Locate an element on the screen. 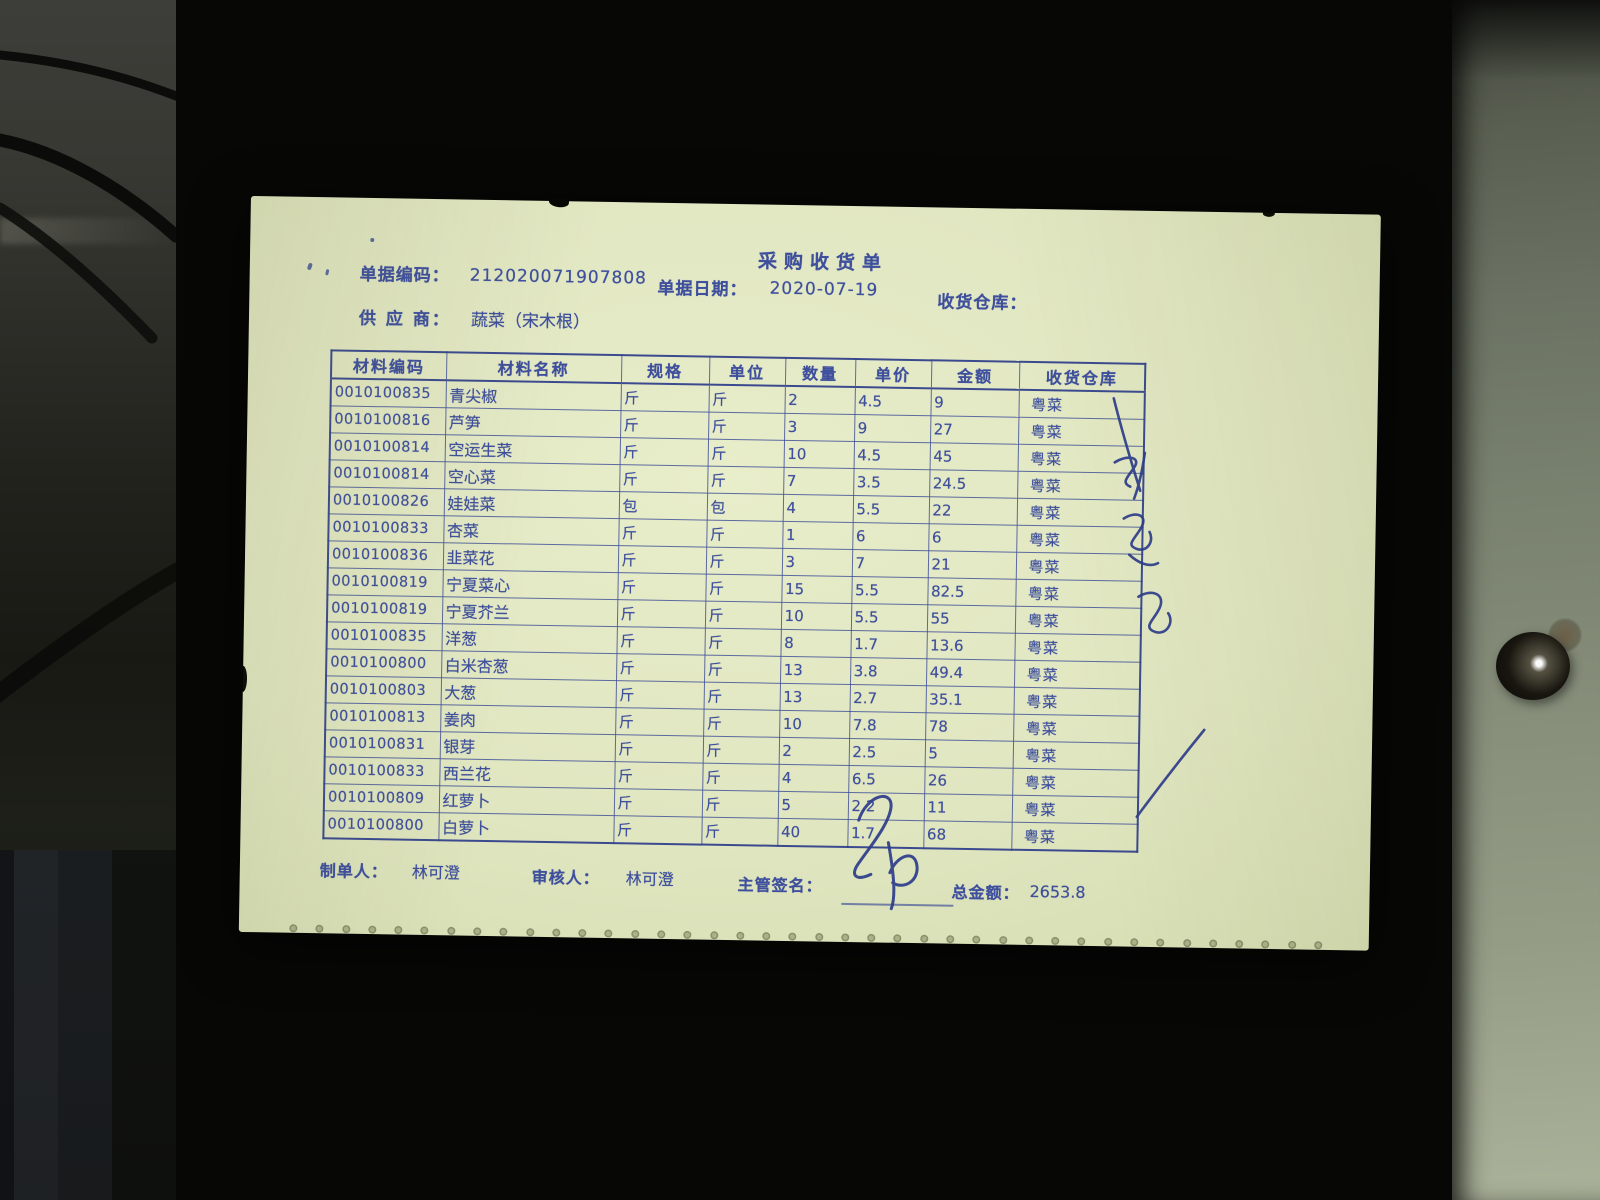  table-cell: 7 is located at coordinates (818, 481).